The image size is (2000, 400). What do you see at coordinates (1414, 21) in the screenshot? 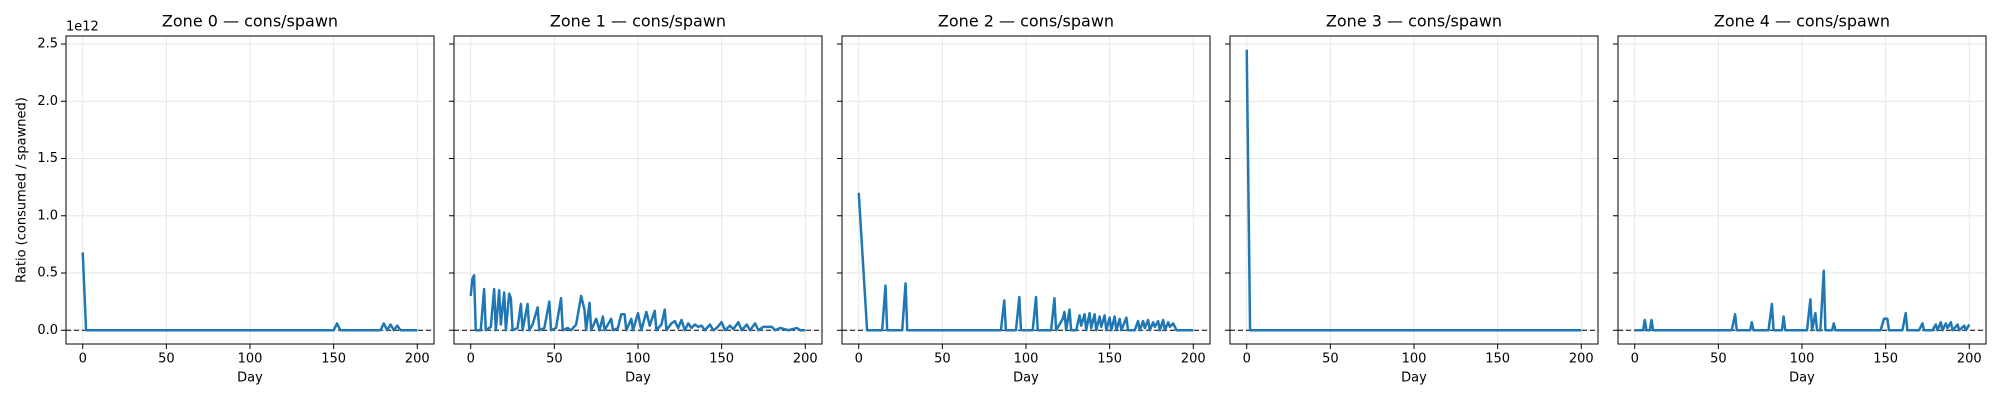
I see `panel-title: Zone 3 — cons/spawn` at bounding box center [1414, 21].